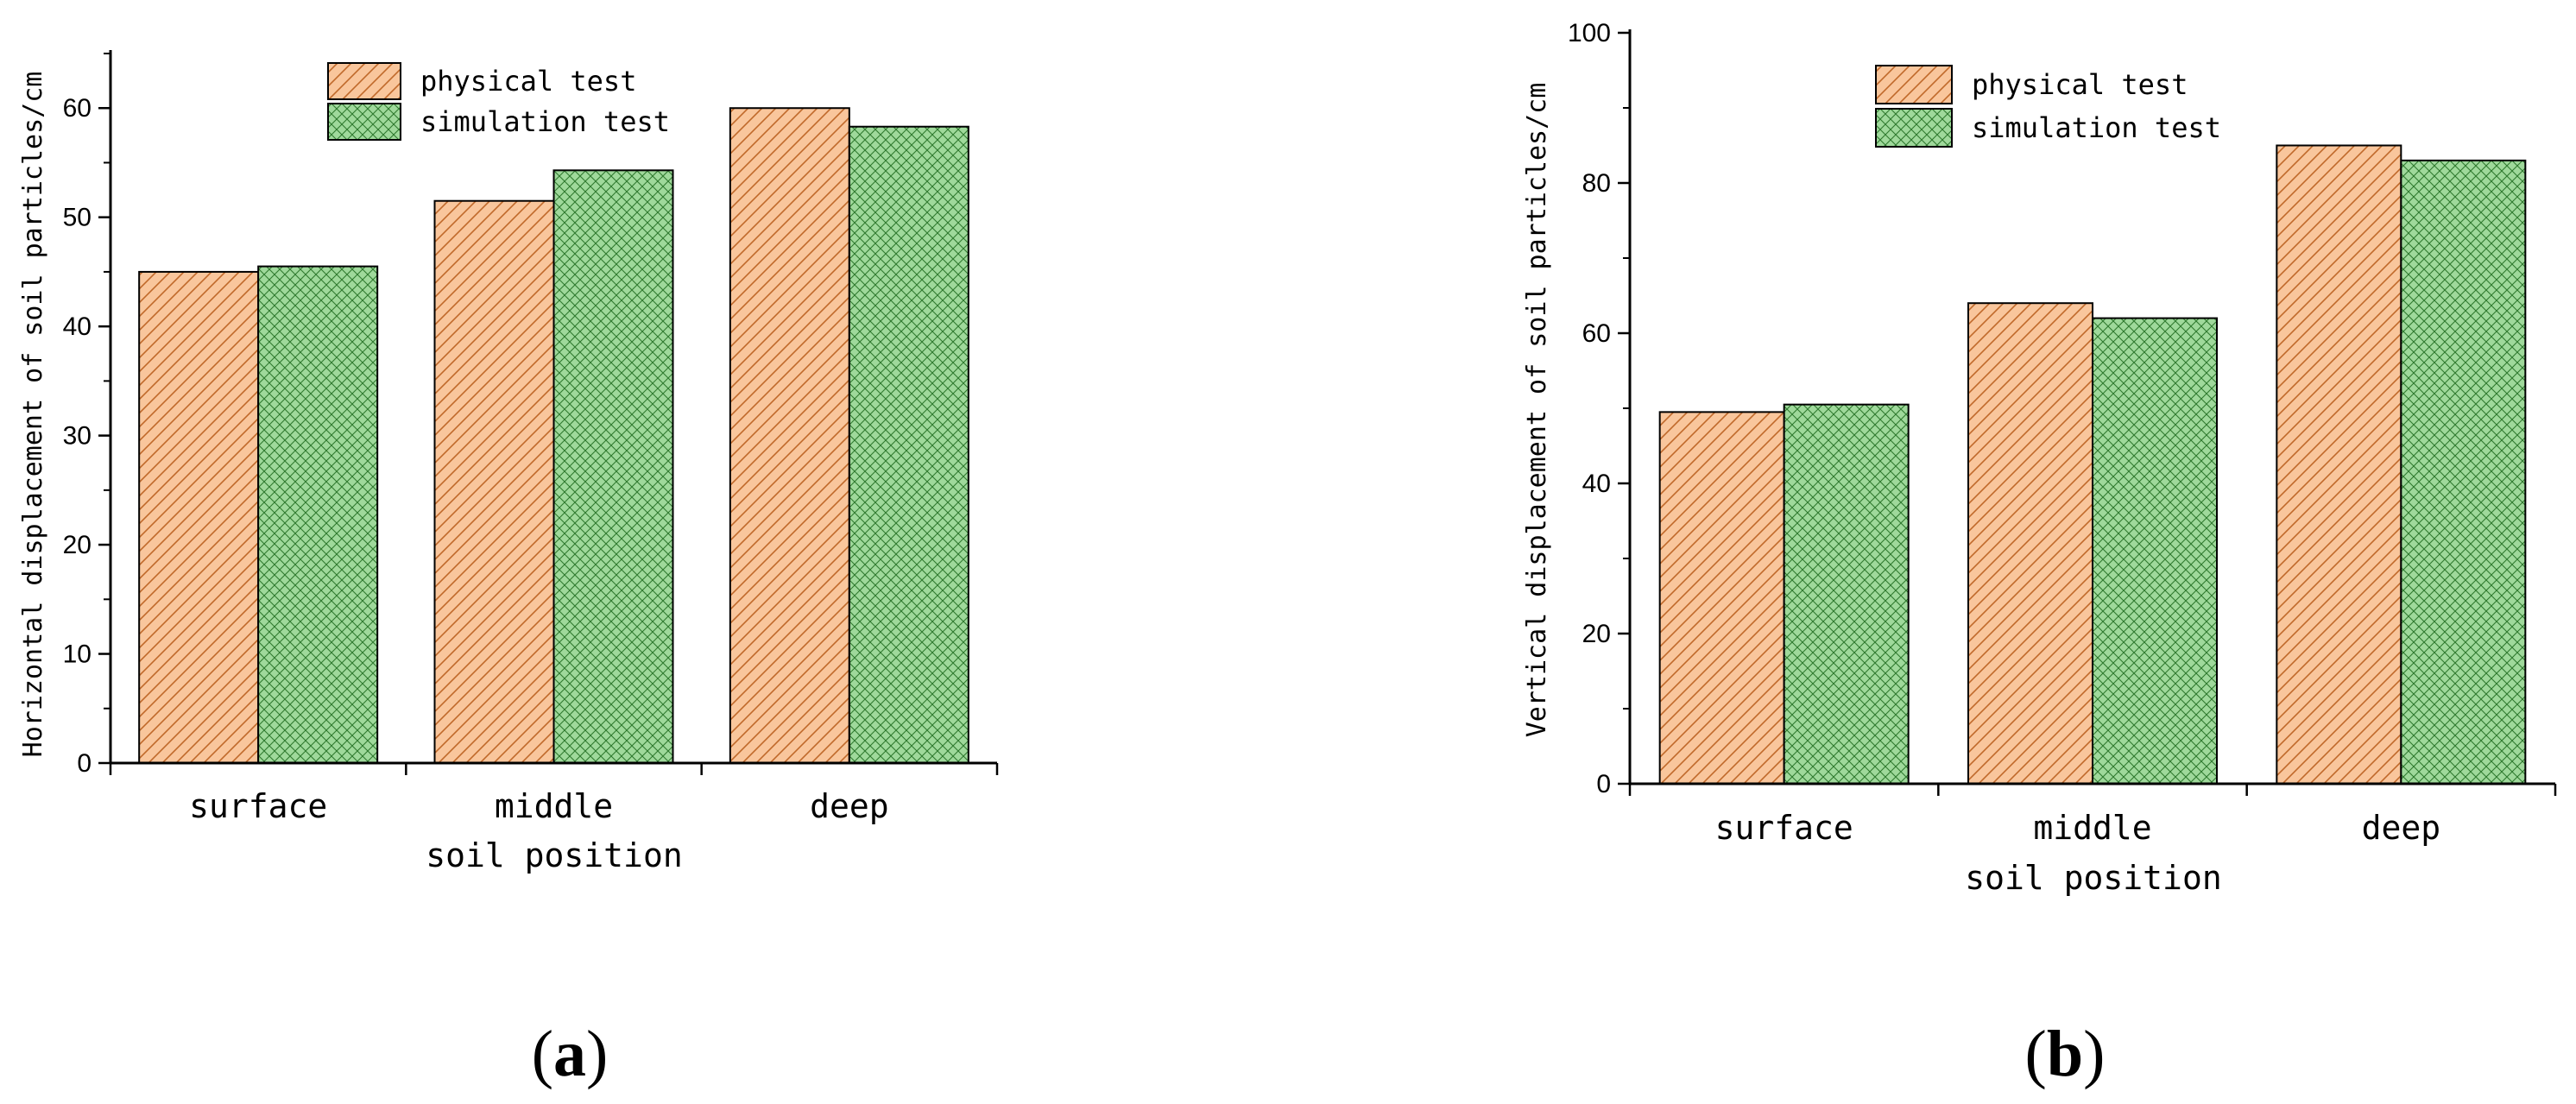  I want to click on panel-label-b: (b), so click(2065, 1054).